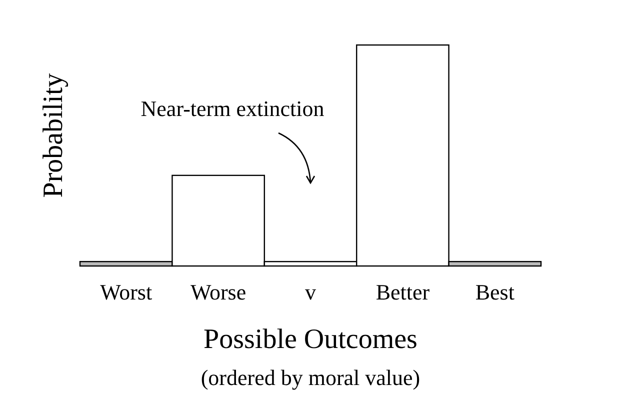 The image size is (628, 412). Describe the element at coordinates (310, 377) in the screenshot. I see `text: (ordered by moral value)` at that location.